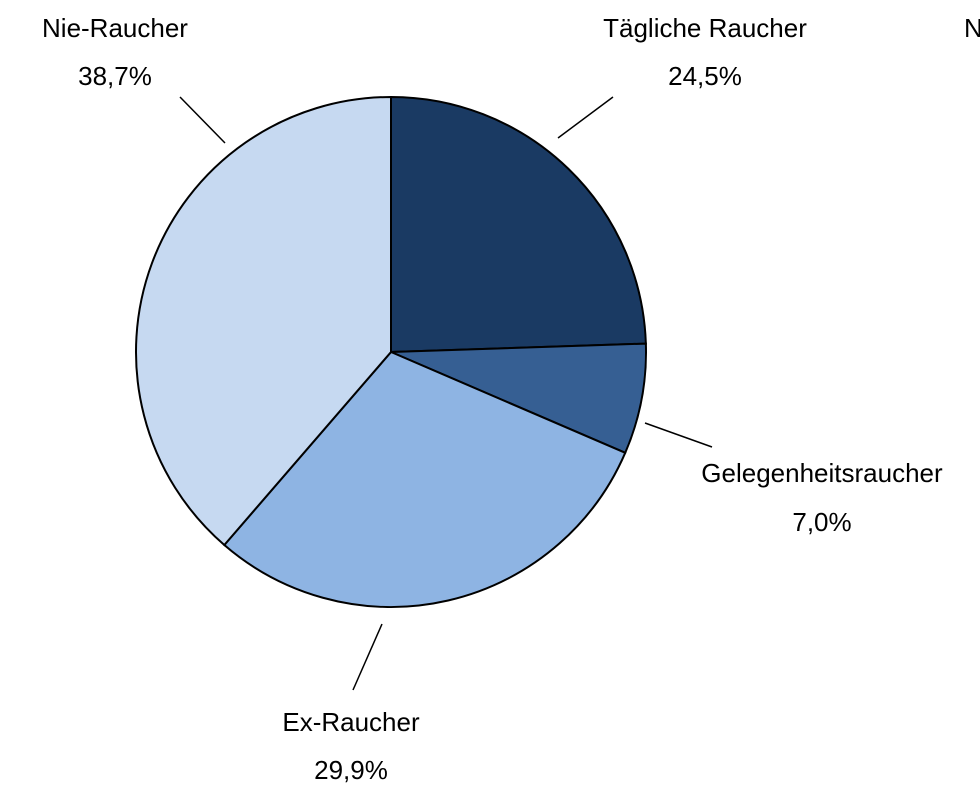  Describe the element at coordinates (705, 28) in the screenshot. I see `slice-label: Tägliche Raucher` at that location.